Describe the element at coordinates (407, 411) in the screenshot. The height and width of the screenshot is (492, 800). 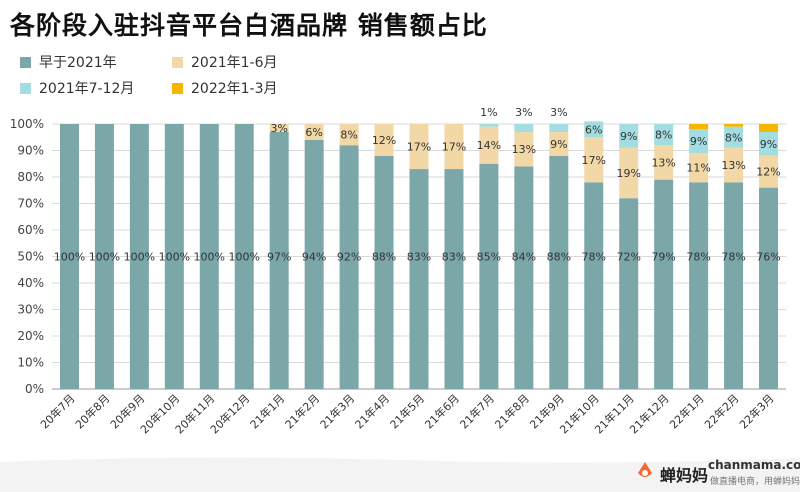
I see `x-tick-label: 21年5月` at that location.